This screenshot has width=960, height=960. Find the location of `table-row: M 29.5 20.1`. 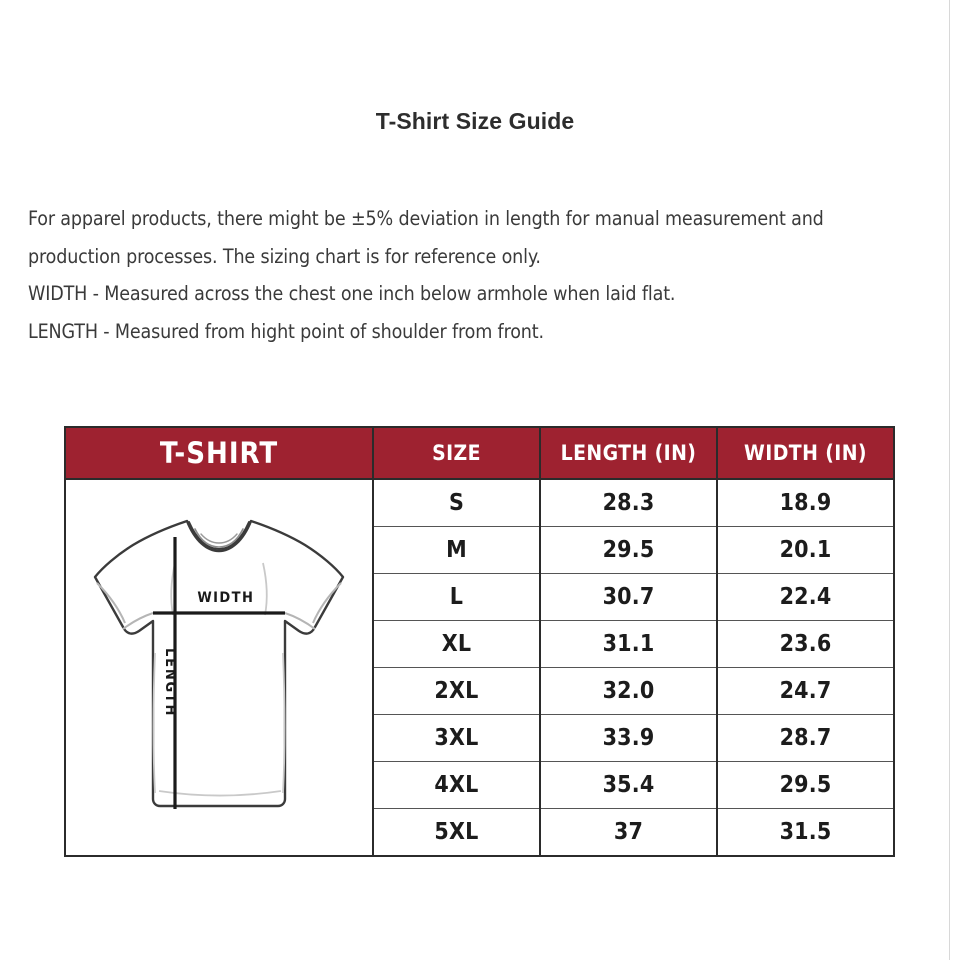

table-row: M 29.5 20.1 is located at coordinates (479, 550).